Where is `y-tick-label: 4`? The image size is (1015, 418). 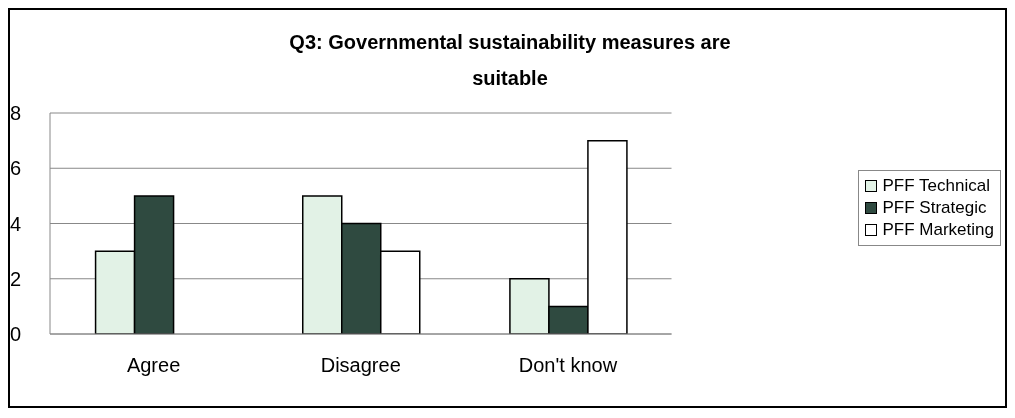 y-tick-label: 4 is located at coordinates (16, 223).